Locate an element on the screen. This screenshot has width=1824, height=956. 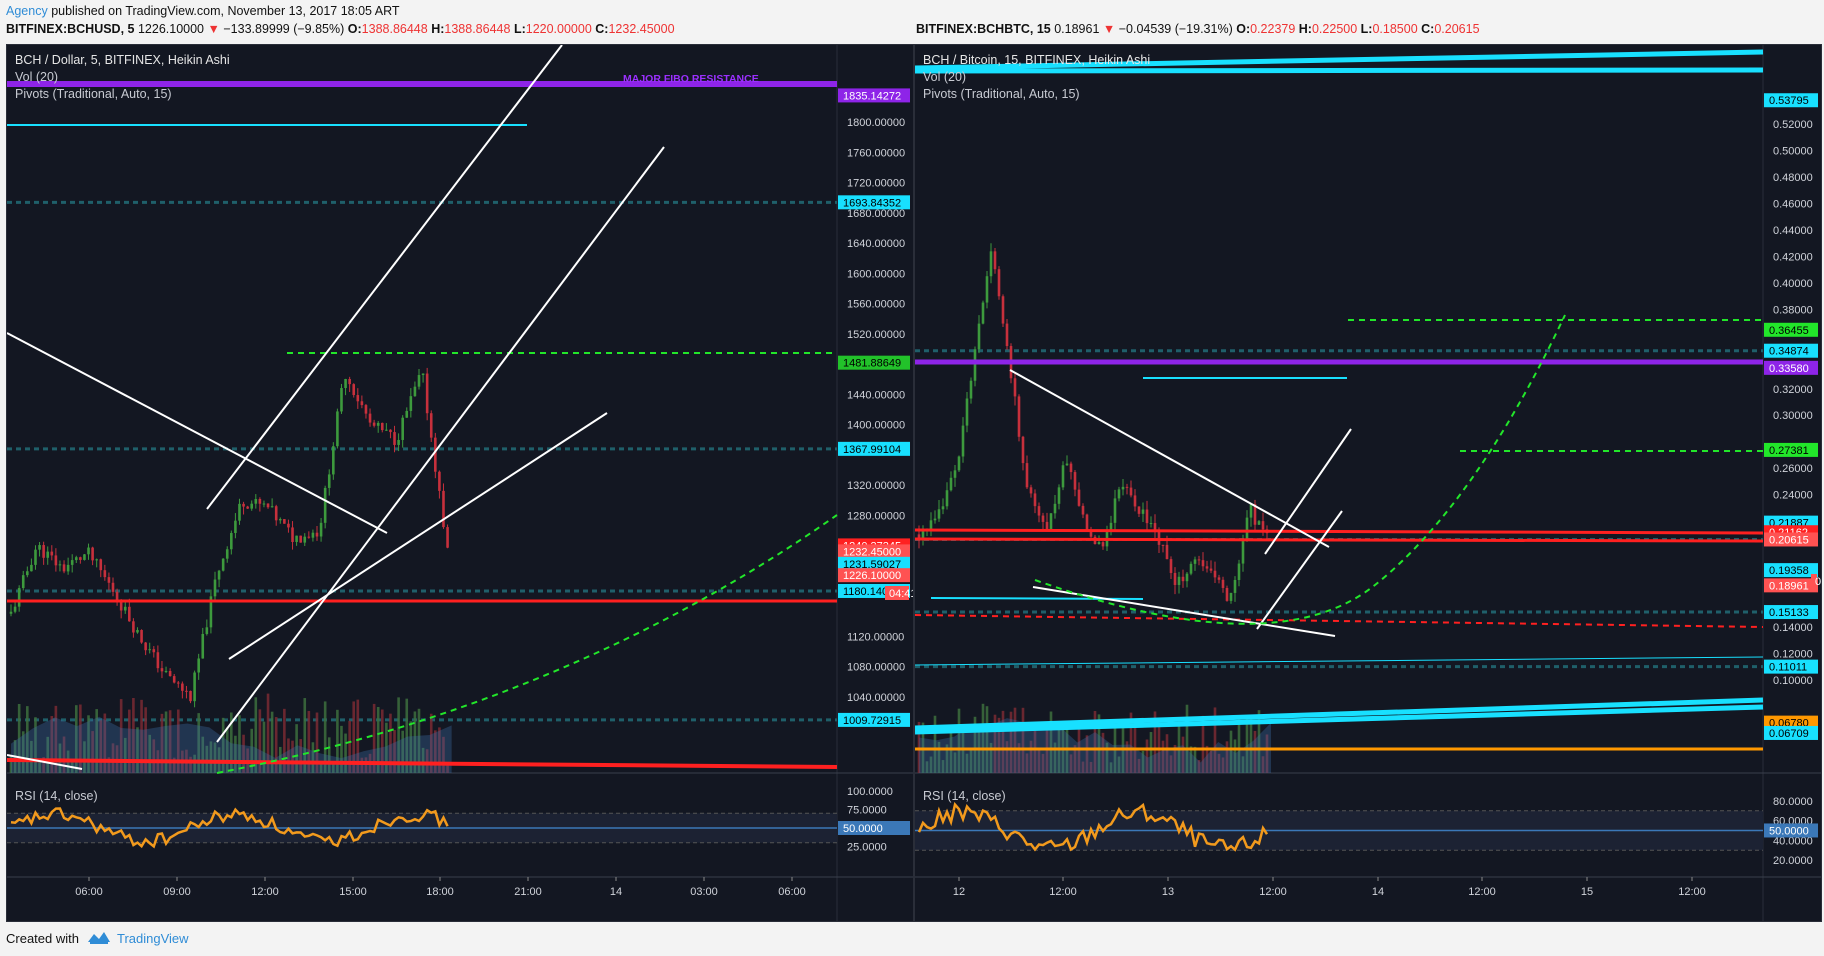
price-axis is located at coordinates (875, 483).